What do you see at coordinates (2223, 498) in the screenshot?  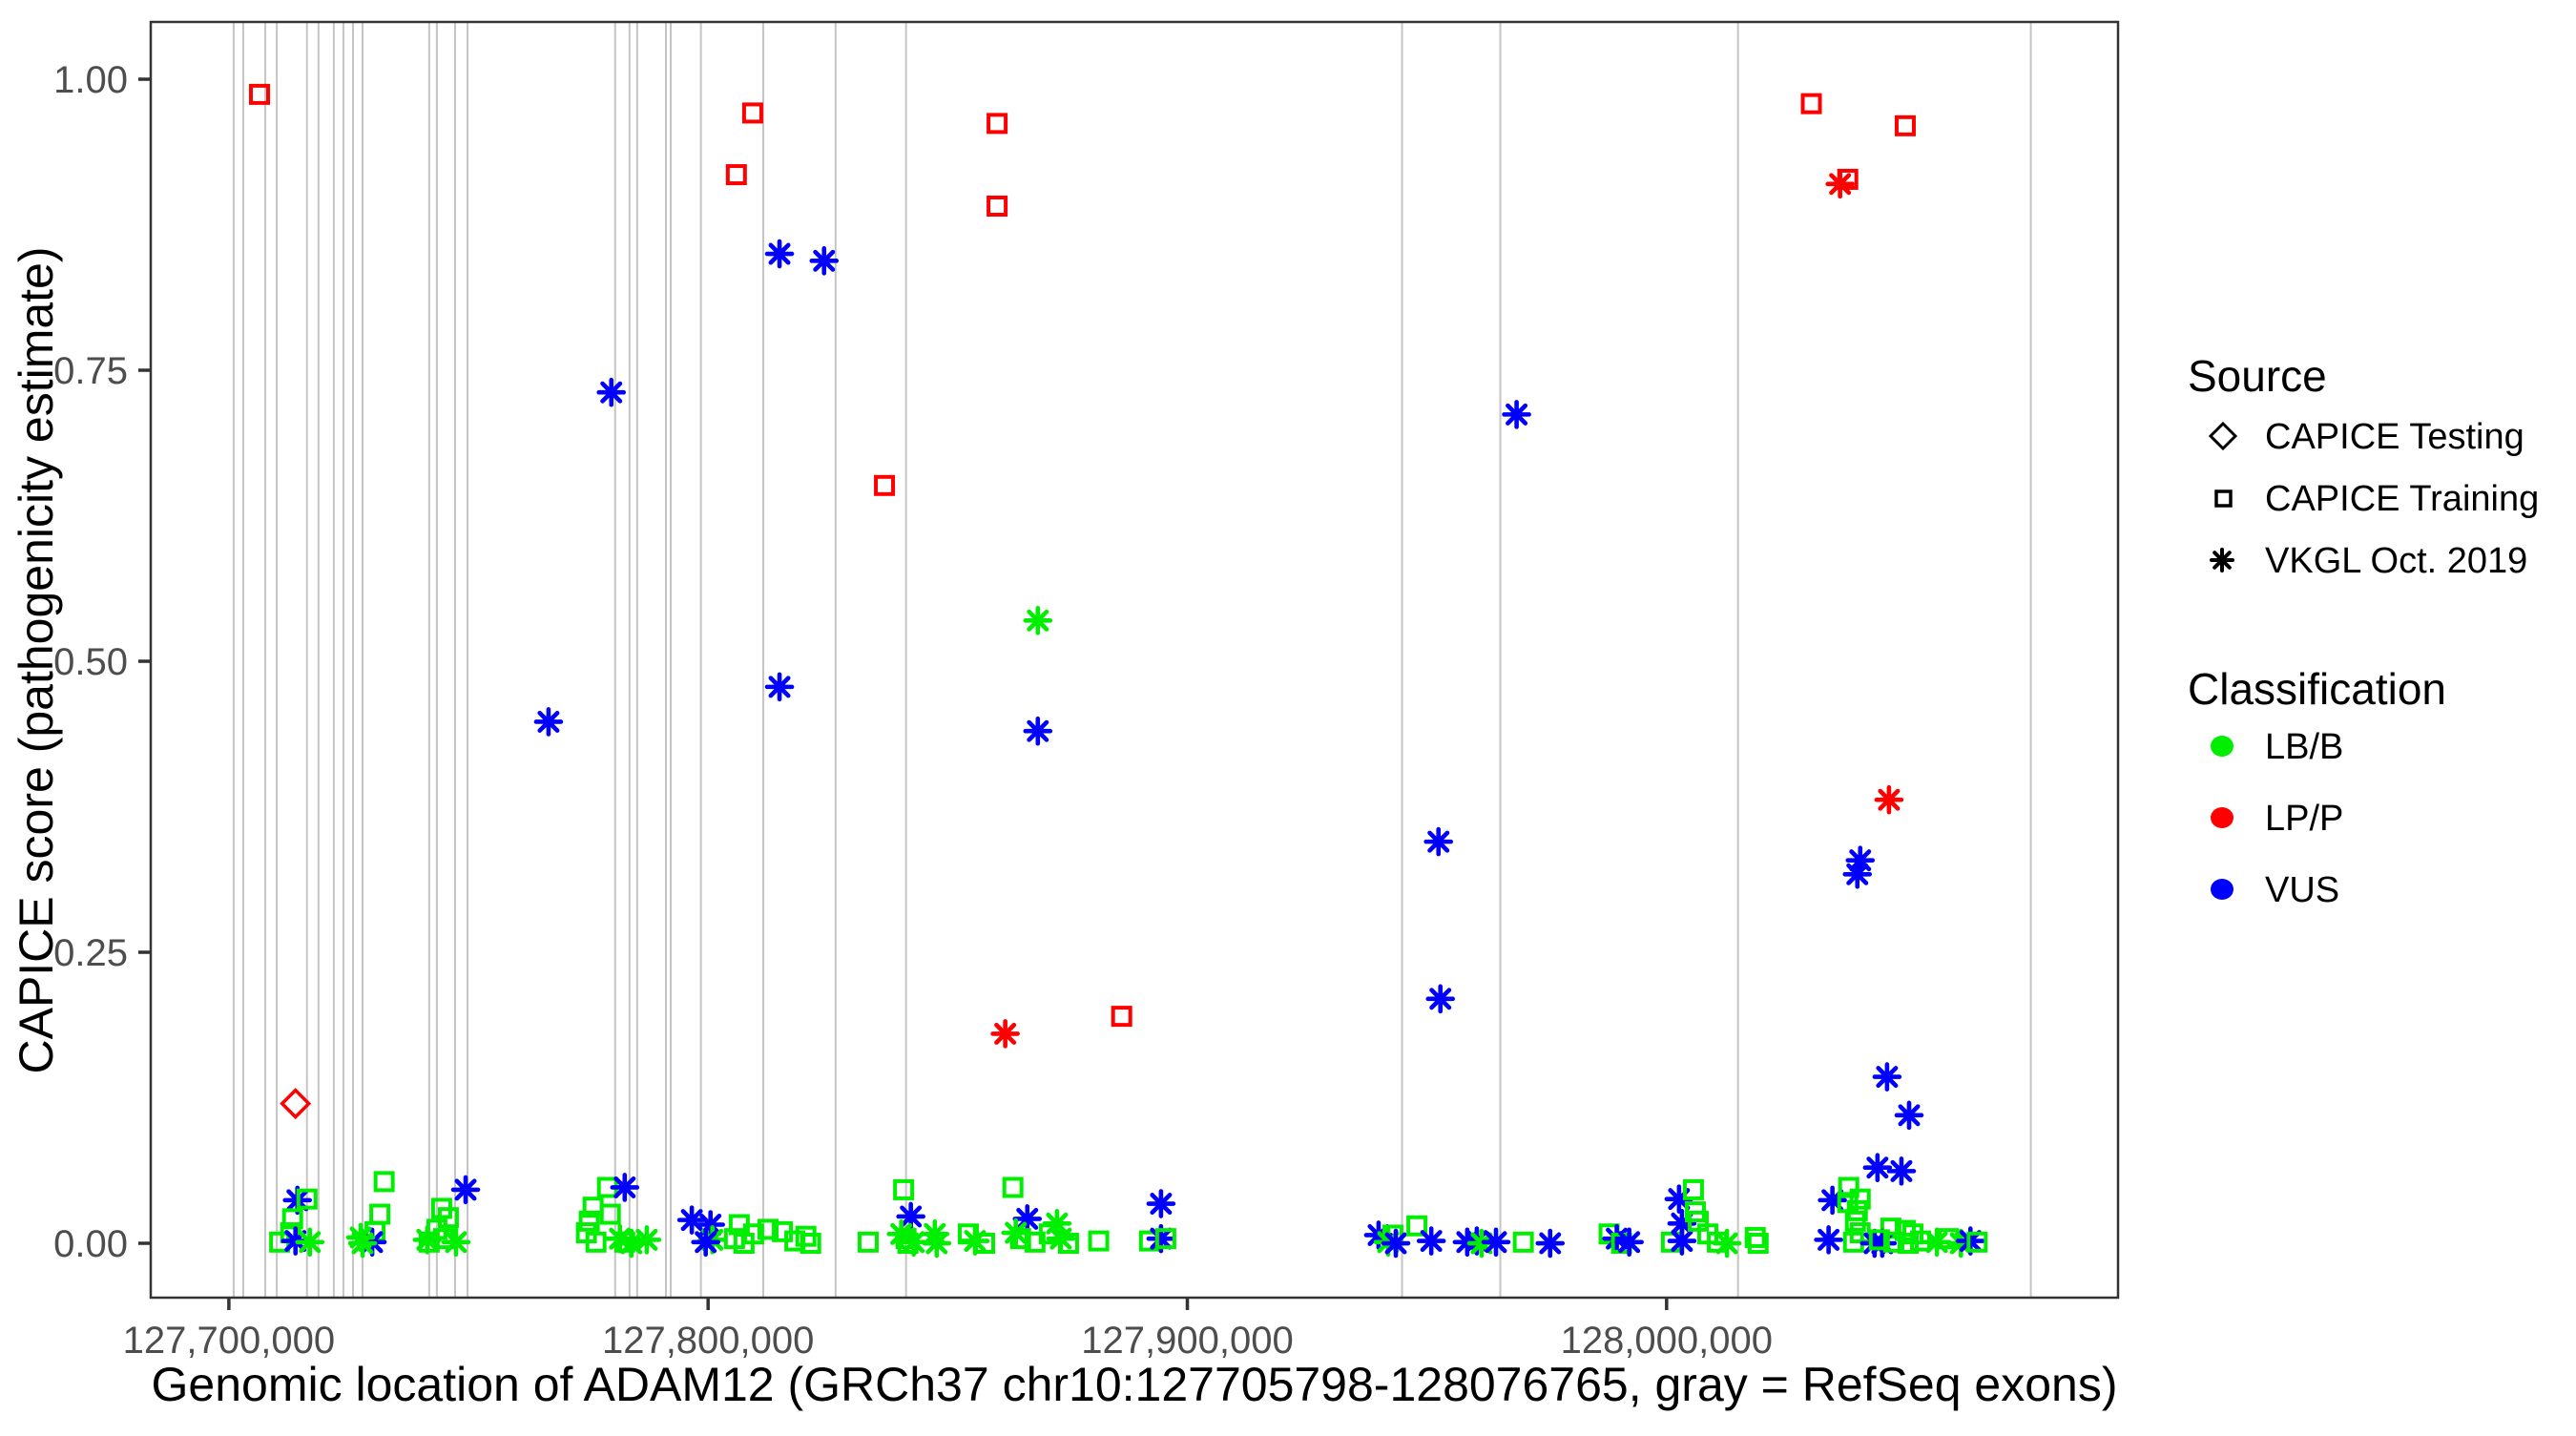 I see `square-icon` at bounding box center [2223, 498].